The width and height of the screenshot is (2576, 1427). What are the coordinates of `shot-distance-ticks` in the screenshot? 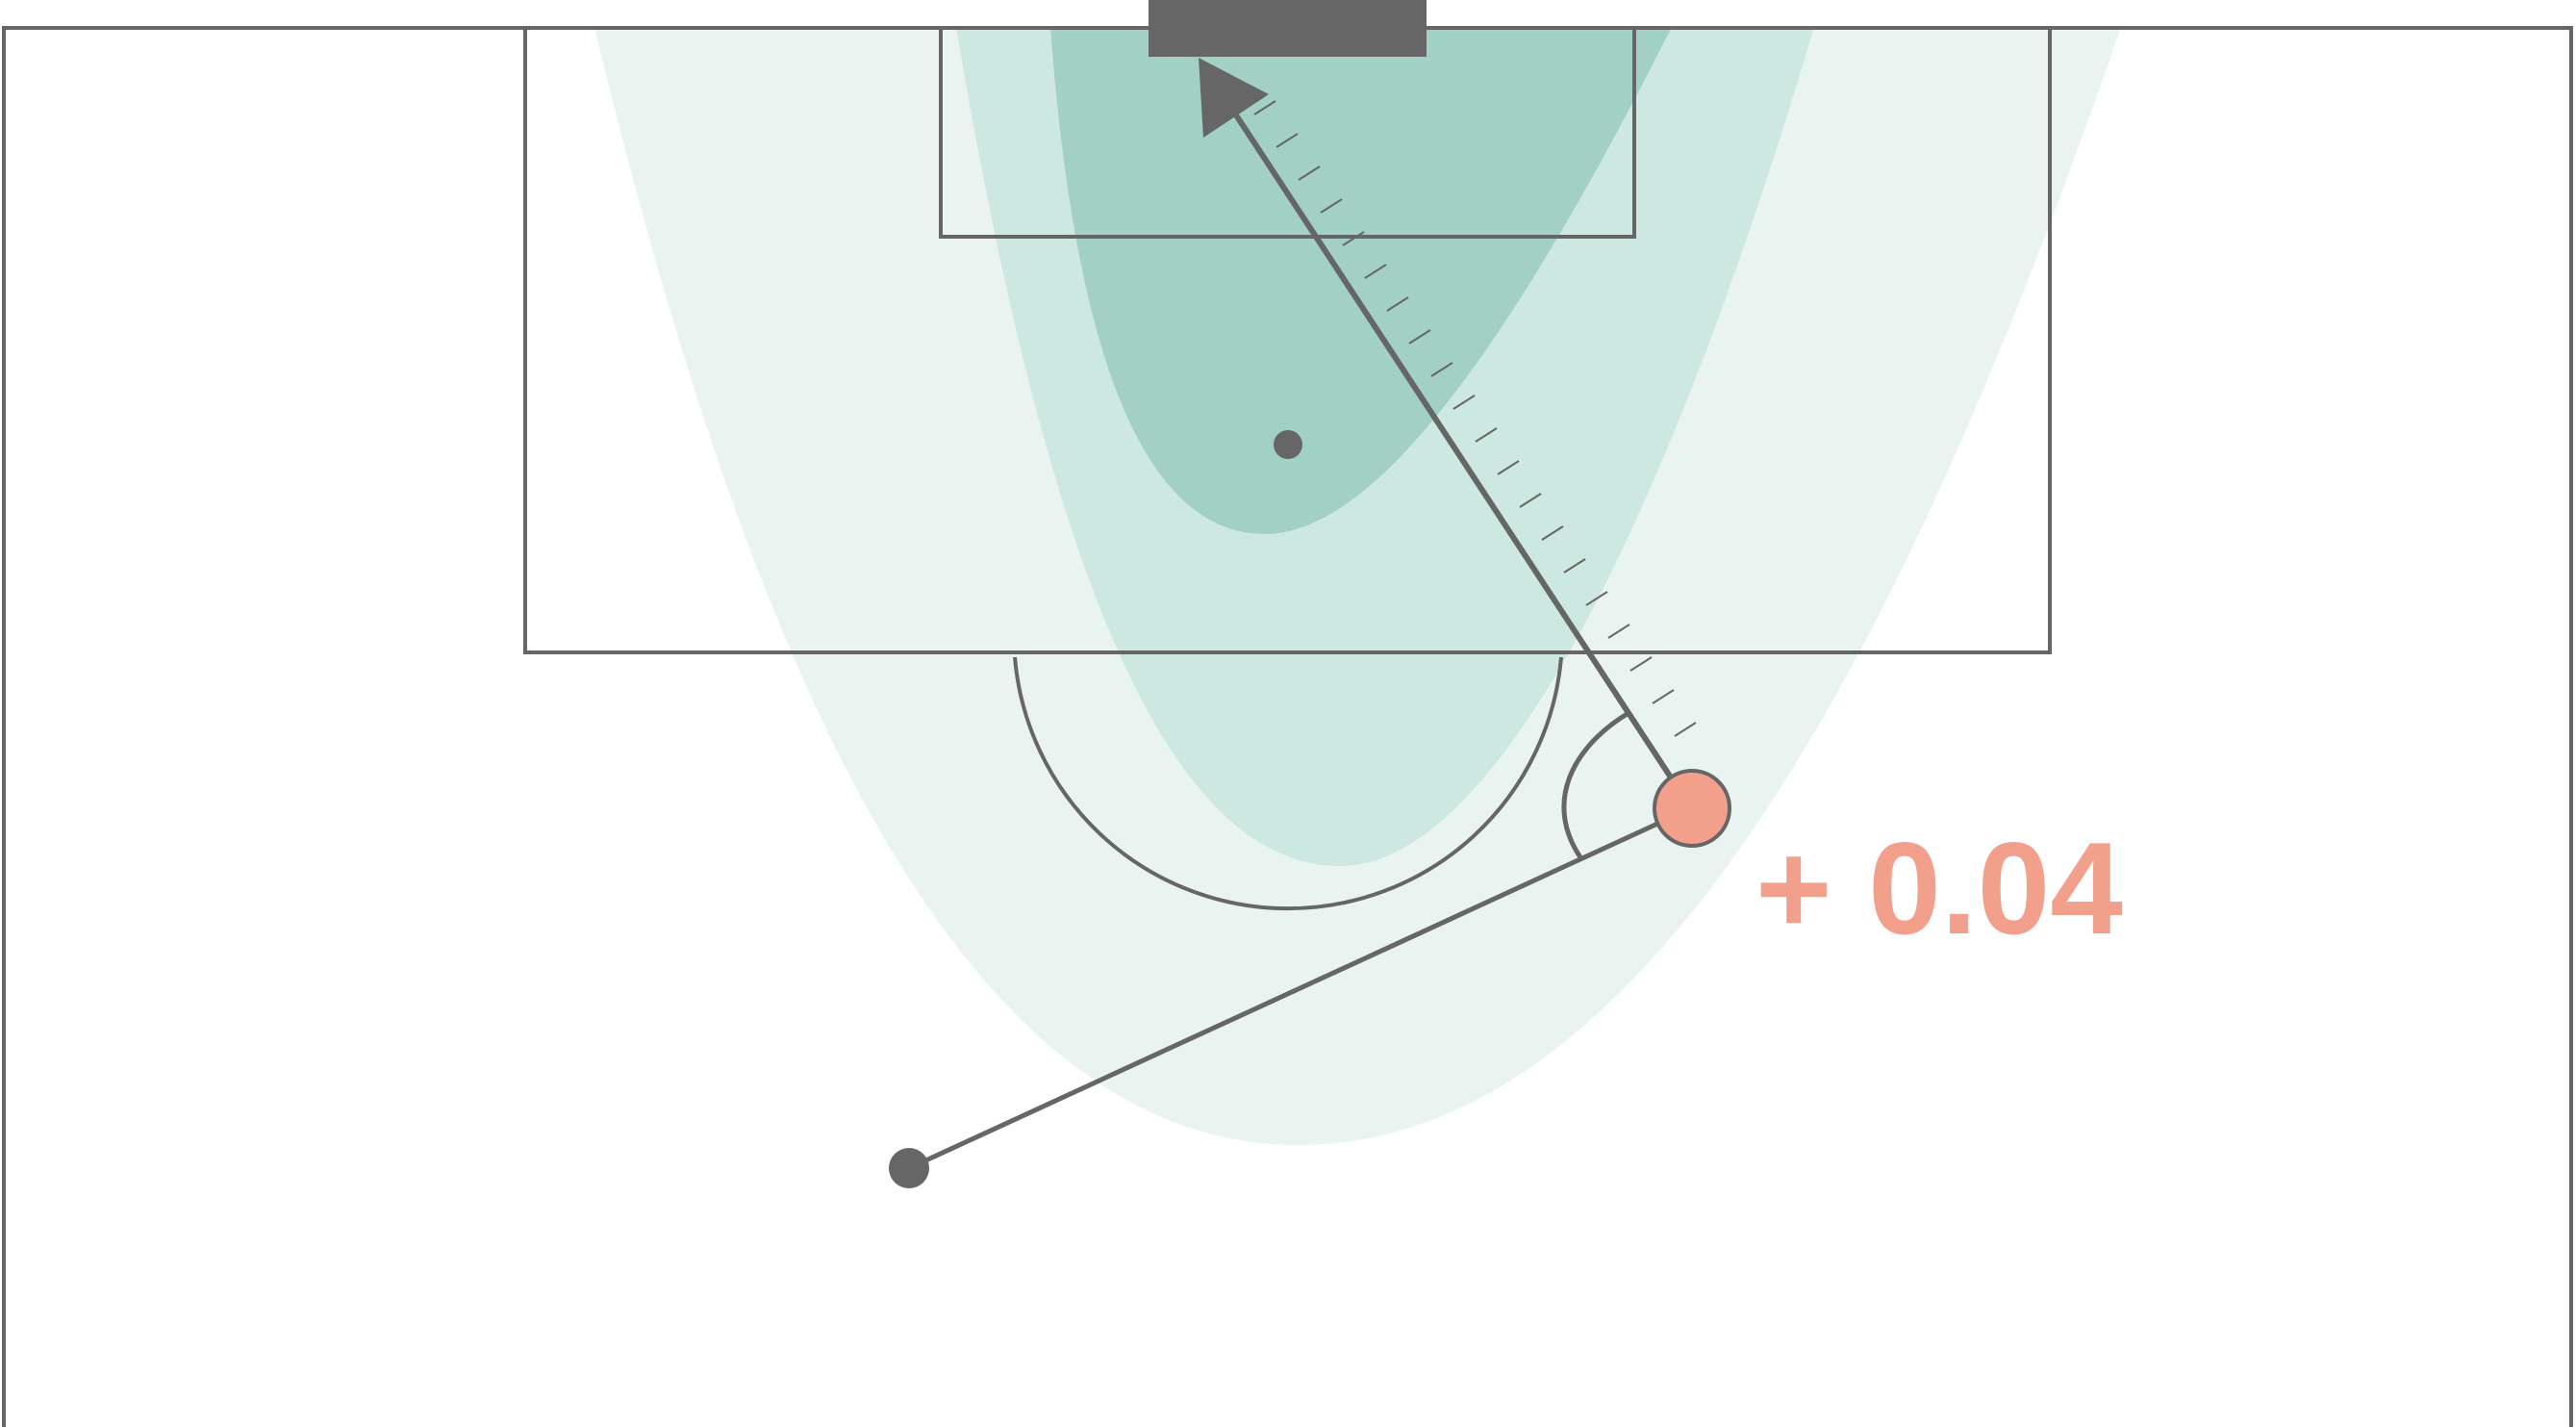 It's located at (1475, 418).